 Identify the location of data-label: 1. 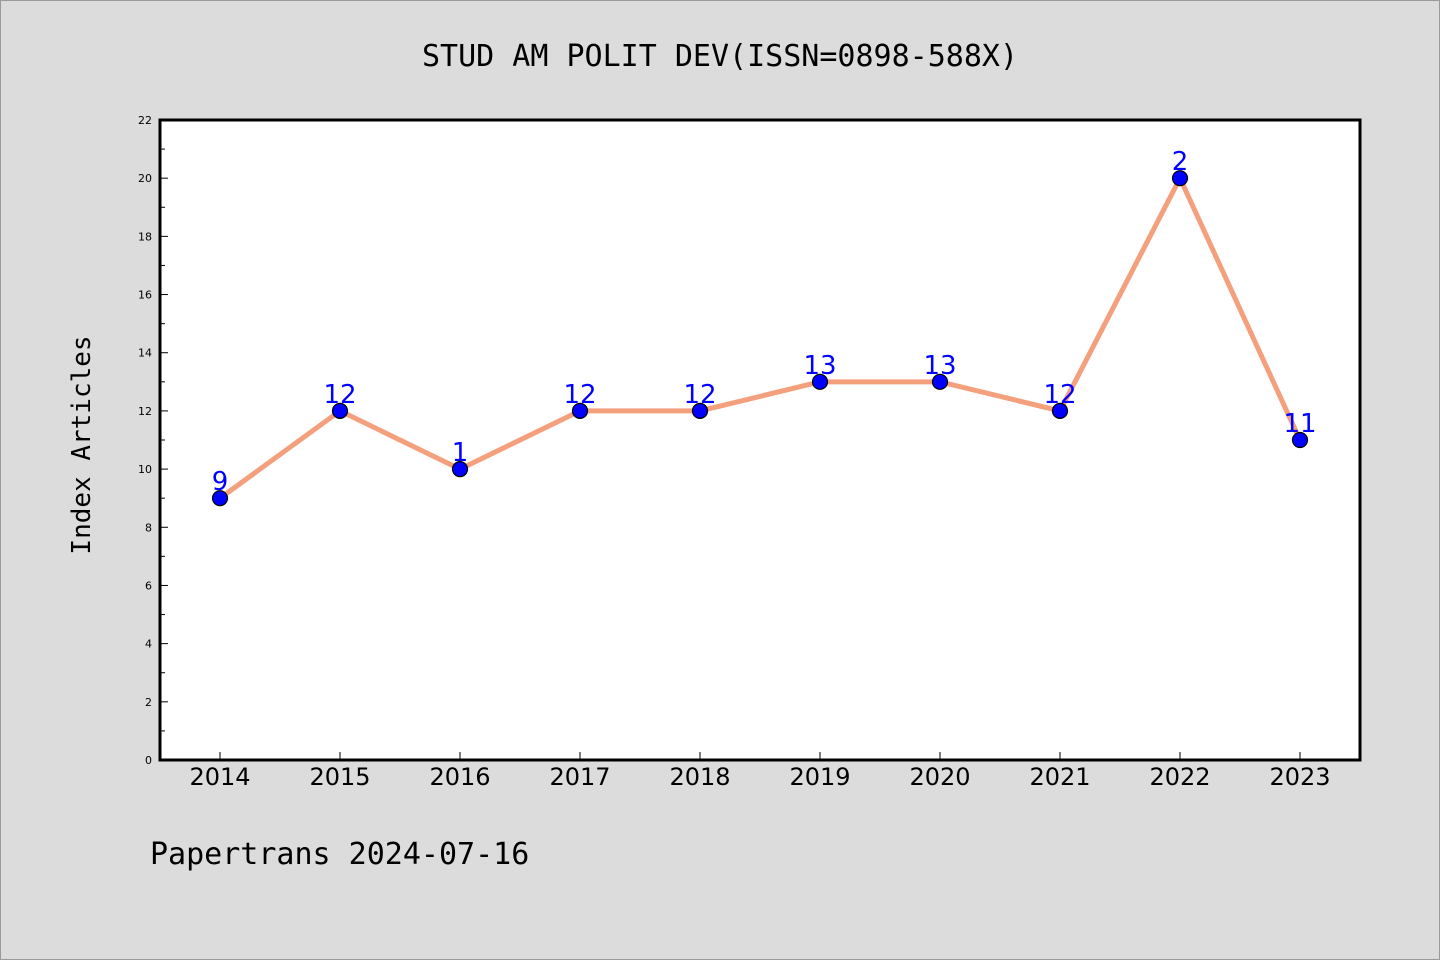
(460, 453).